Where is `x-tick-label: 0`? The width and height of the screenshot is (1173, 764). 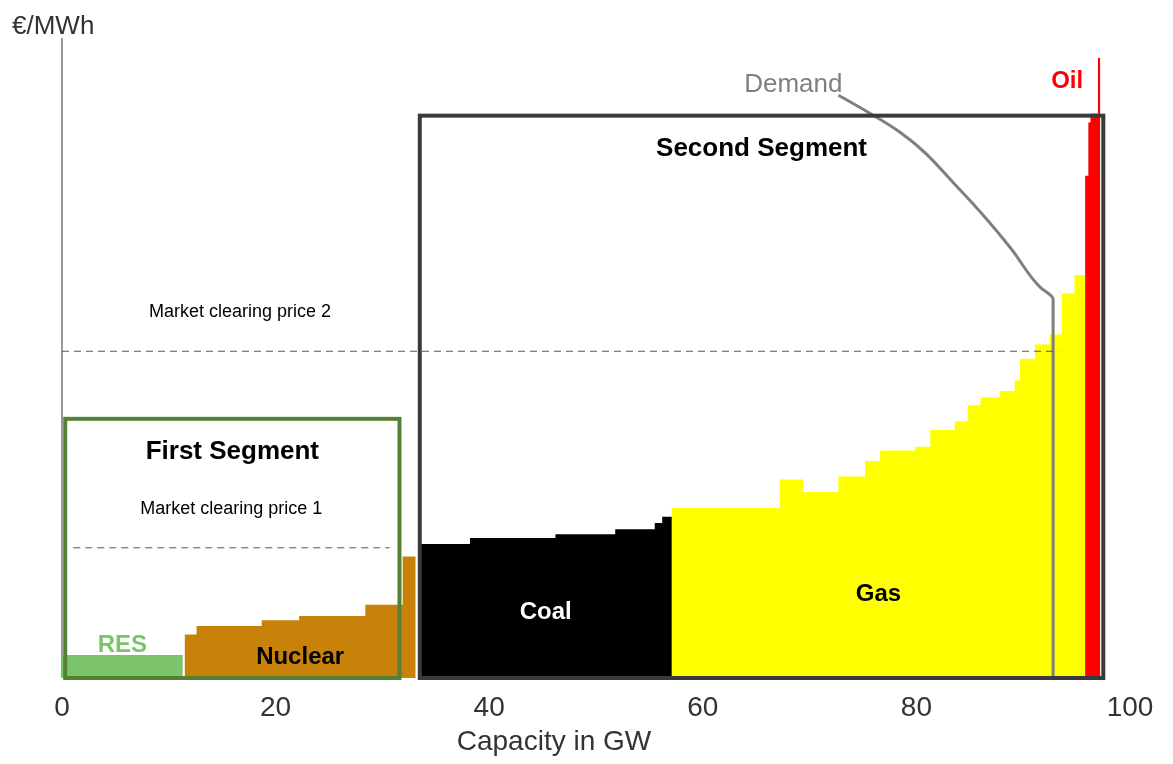
x-tick-label: 0 is located at coordinates (62, 706).